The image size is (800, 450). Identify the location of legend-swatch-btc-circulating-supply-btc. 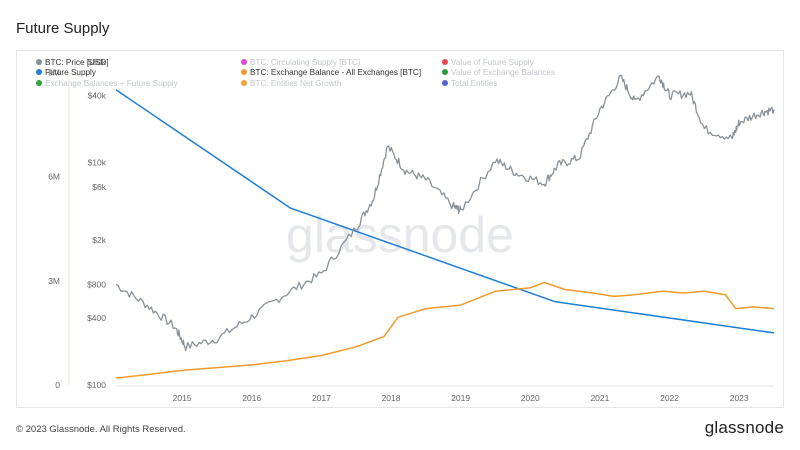
(244, 62).